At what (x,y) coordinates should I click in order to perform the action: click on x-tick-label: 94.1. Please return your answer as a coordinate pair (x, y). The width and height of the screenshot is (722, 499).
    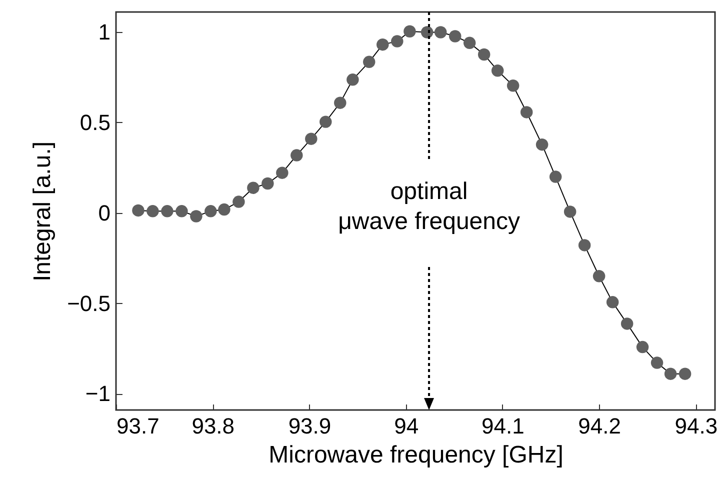
    Looking at the image, I should click on (503, 426).